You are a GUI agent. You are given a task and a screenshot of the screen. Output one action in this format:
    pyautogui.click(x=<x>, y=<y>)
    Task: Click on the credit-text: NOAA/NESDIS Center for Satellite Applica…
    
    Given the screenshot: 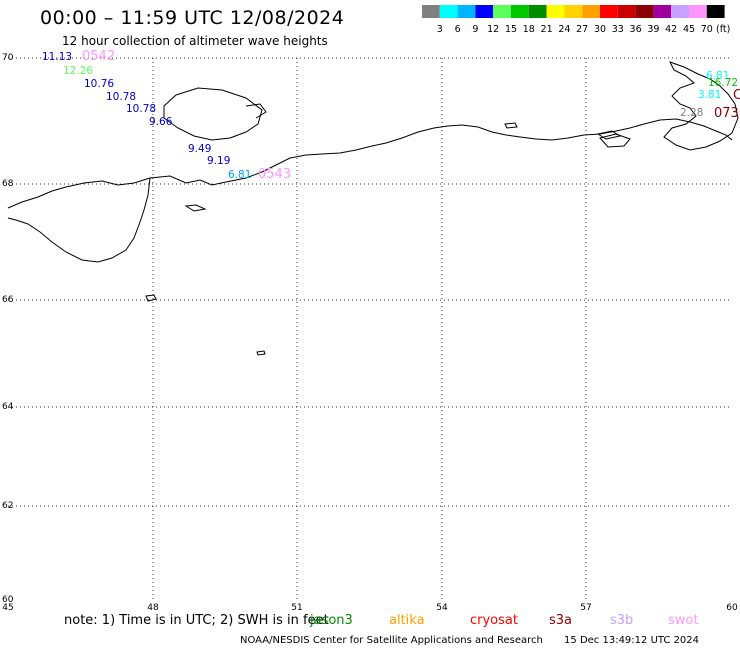 What is the action you would take?
    pyautogui.click(x=391, y=640)
    